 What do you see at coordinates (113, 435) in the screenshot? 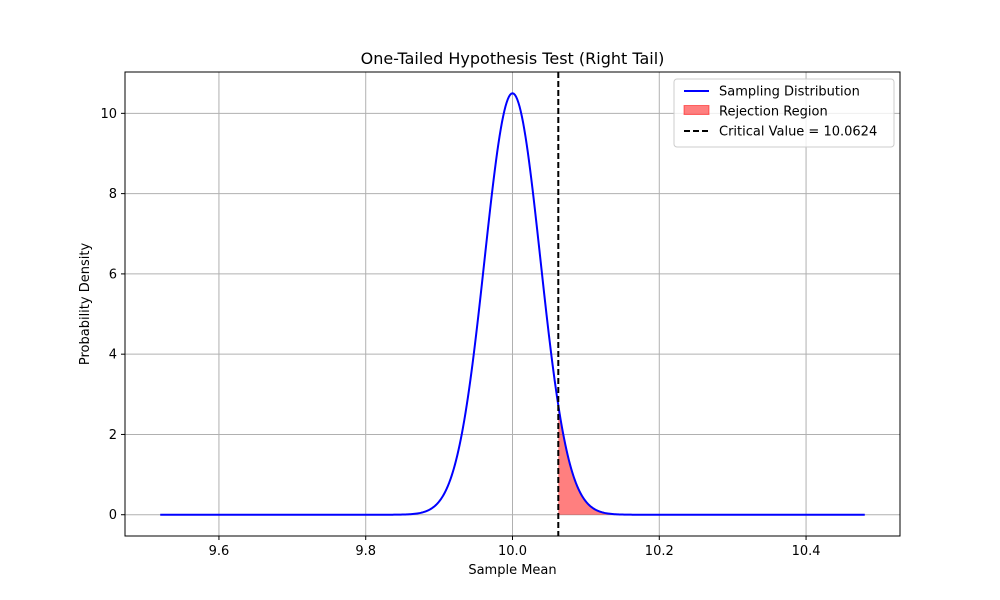
I see `y-tick-label: 2` at bounding box center [113, 435].